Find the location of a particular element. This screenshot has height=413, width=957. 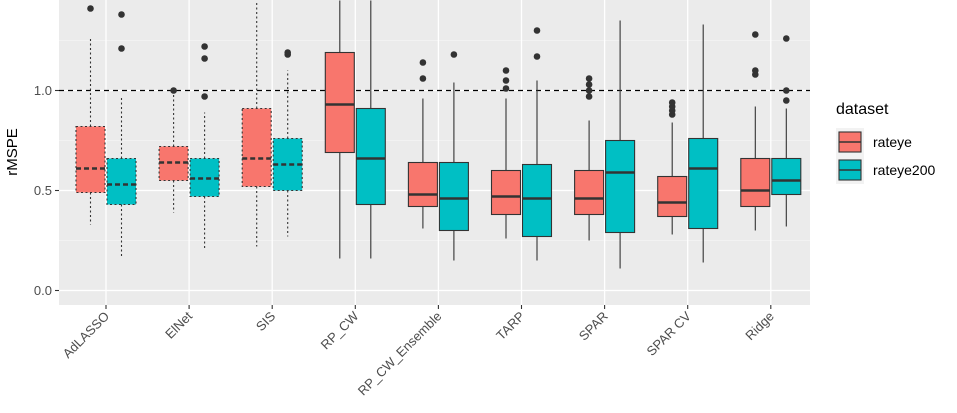

box-rateye-AdLASSO is located at coordinates (90, 115).